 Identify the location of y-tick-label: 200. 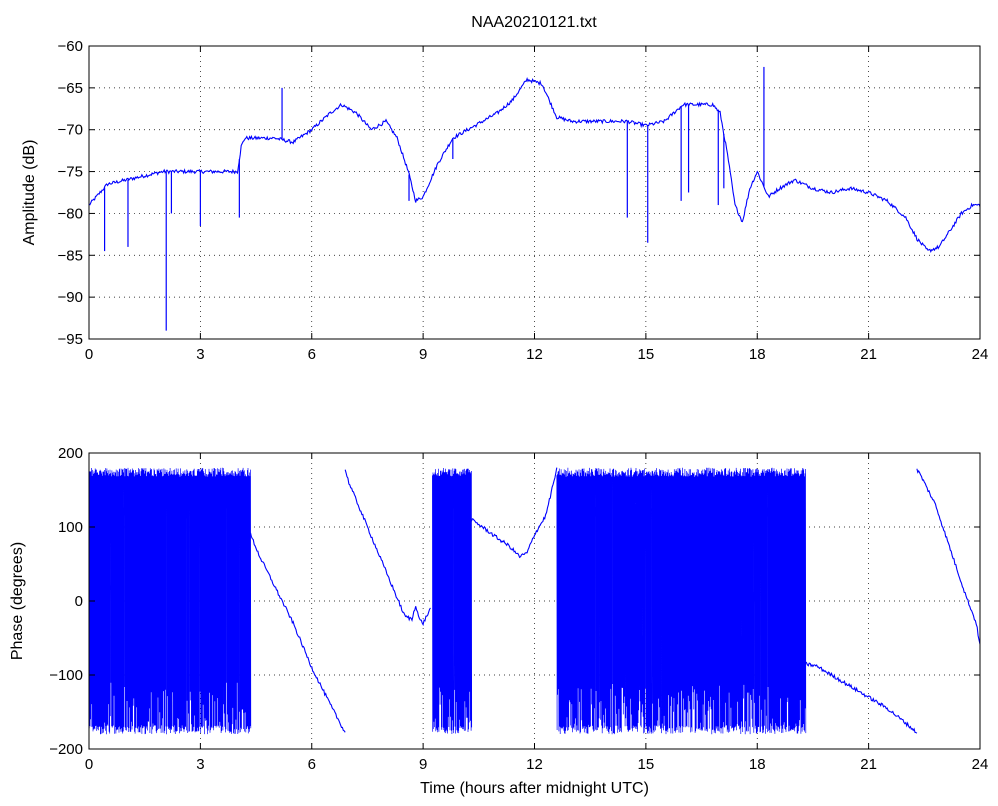
(70, 453).